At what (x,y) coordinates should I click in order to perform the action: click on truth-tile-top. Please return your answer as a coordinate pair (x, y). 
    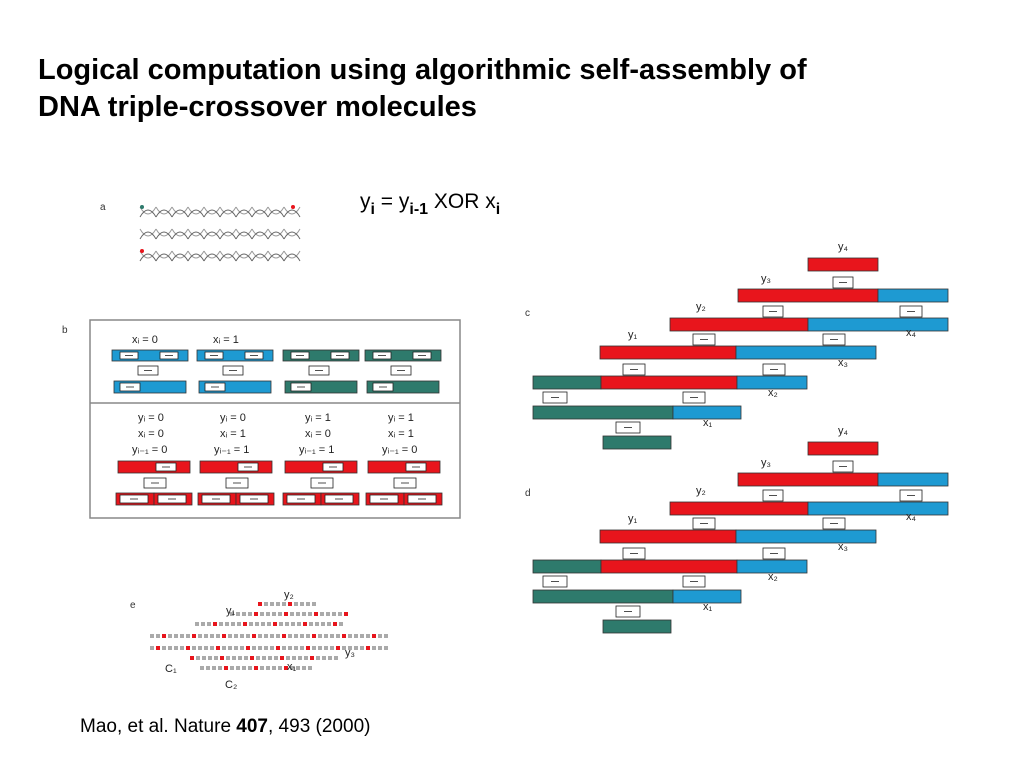
    Looking at the image, I should click on (154, 467).